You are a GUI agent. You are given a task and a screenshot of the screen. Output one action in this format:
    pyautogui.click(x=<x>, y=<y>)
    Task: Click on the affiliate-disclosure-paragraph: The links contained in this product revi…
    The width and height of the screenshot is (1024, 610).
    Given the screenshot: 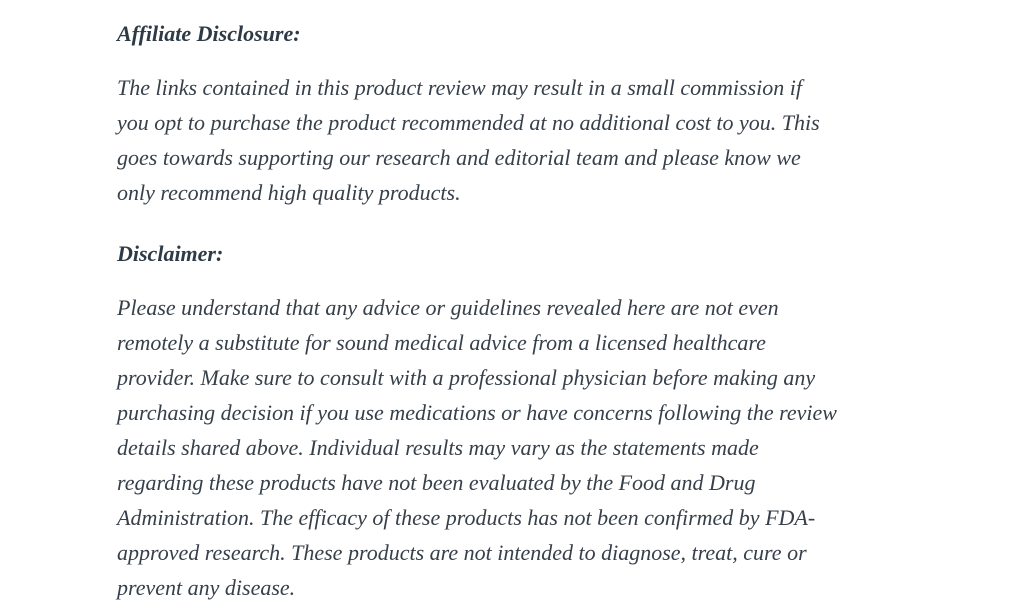 What is the action you would take?
    pyautogui.click(x=468, y=140)
    